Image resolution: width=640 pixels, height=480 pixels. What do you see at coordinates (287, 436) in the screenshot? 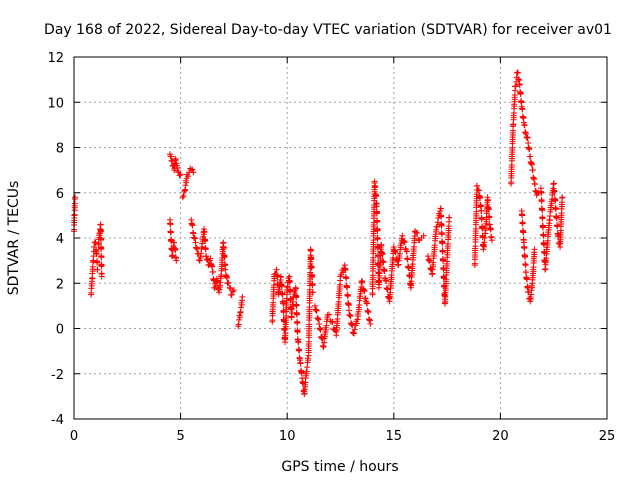
I see `x-tick-label: 10` at bounding box center [287, 436].